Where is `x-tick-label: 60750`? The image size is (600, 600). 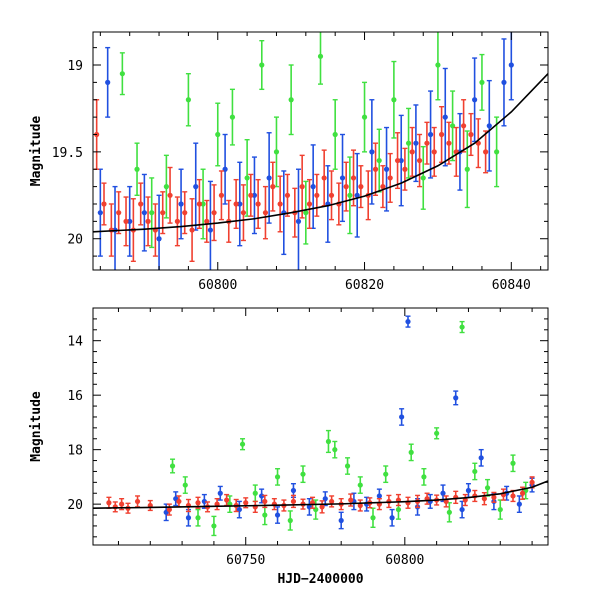 x-tick-label: 60750 is located at coordinates (245, 560).